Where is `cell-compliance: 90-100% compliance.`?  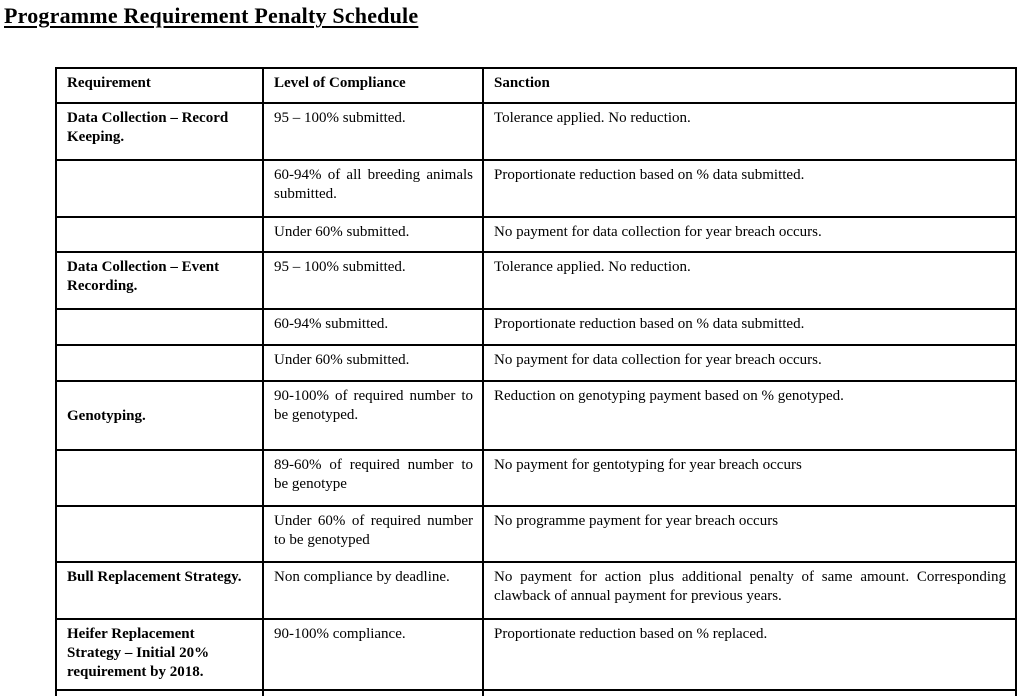 cell-compliance: 90-100% compliance. is located at coordinates (373, 654).